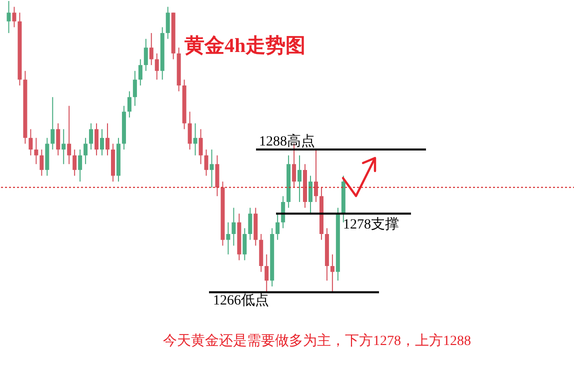 This screenshot has width=574, height=378. What do you see at coordinates (287, 142) in the screenshot?
I see `ref-line-label: 1288高点` at bounding box center [287, 142].